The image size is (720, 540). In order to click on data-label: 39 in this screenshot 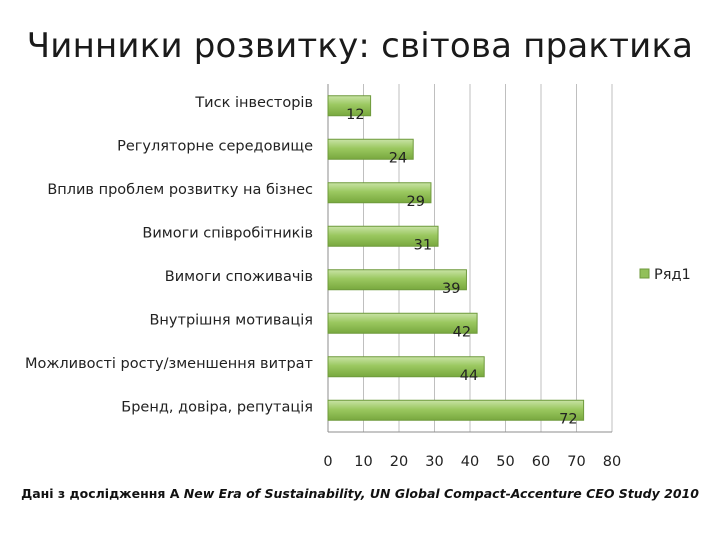, I will do `click(451, 289)`.